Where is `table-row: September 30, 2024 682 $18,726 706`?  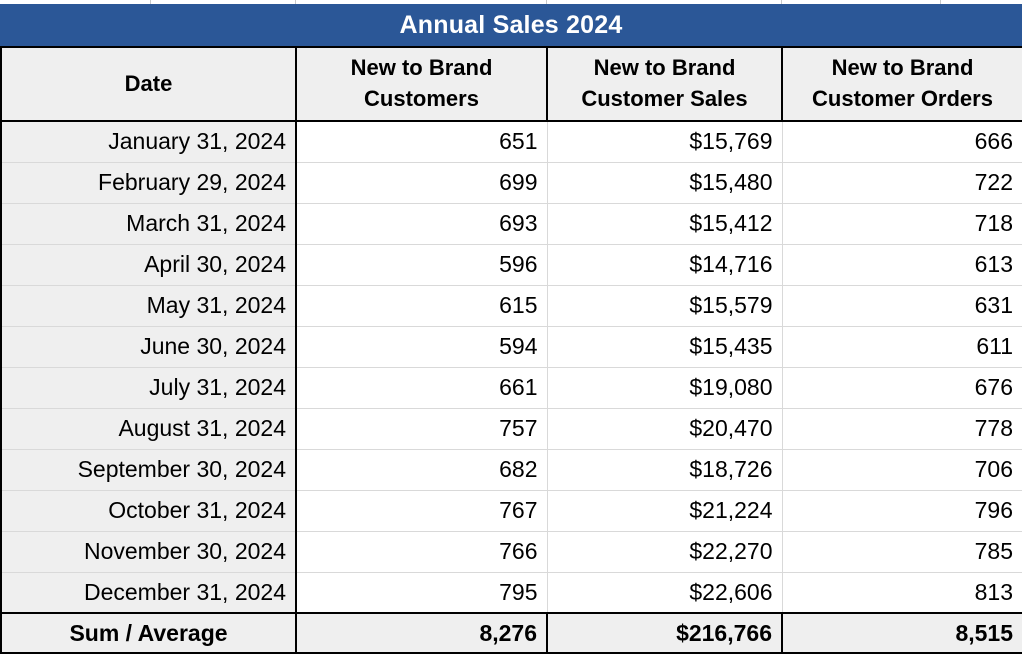
table-row: September 30, 2024 682 $18,726 706 is located at coordinates (511, 469).